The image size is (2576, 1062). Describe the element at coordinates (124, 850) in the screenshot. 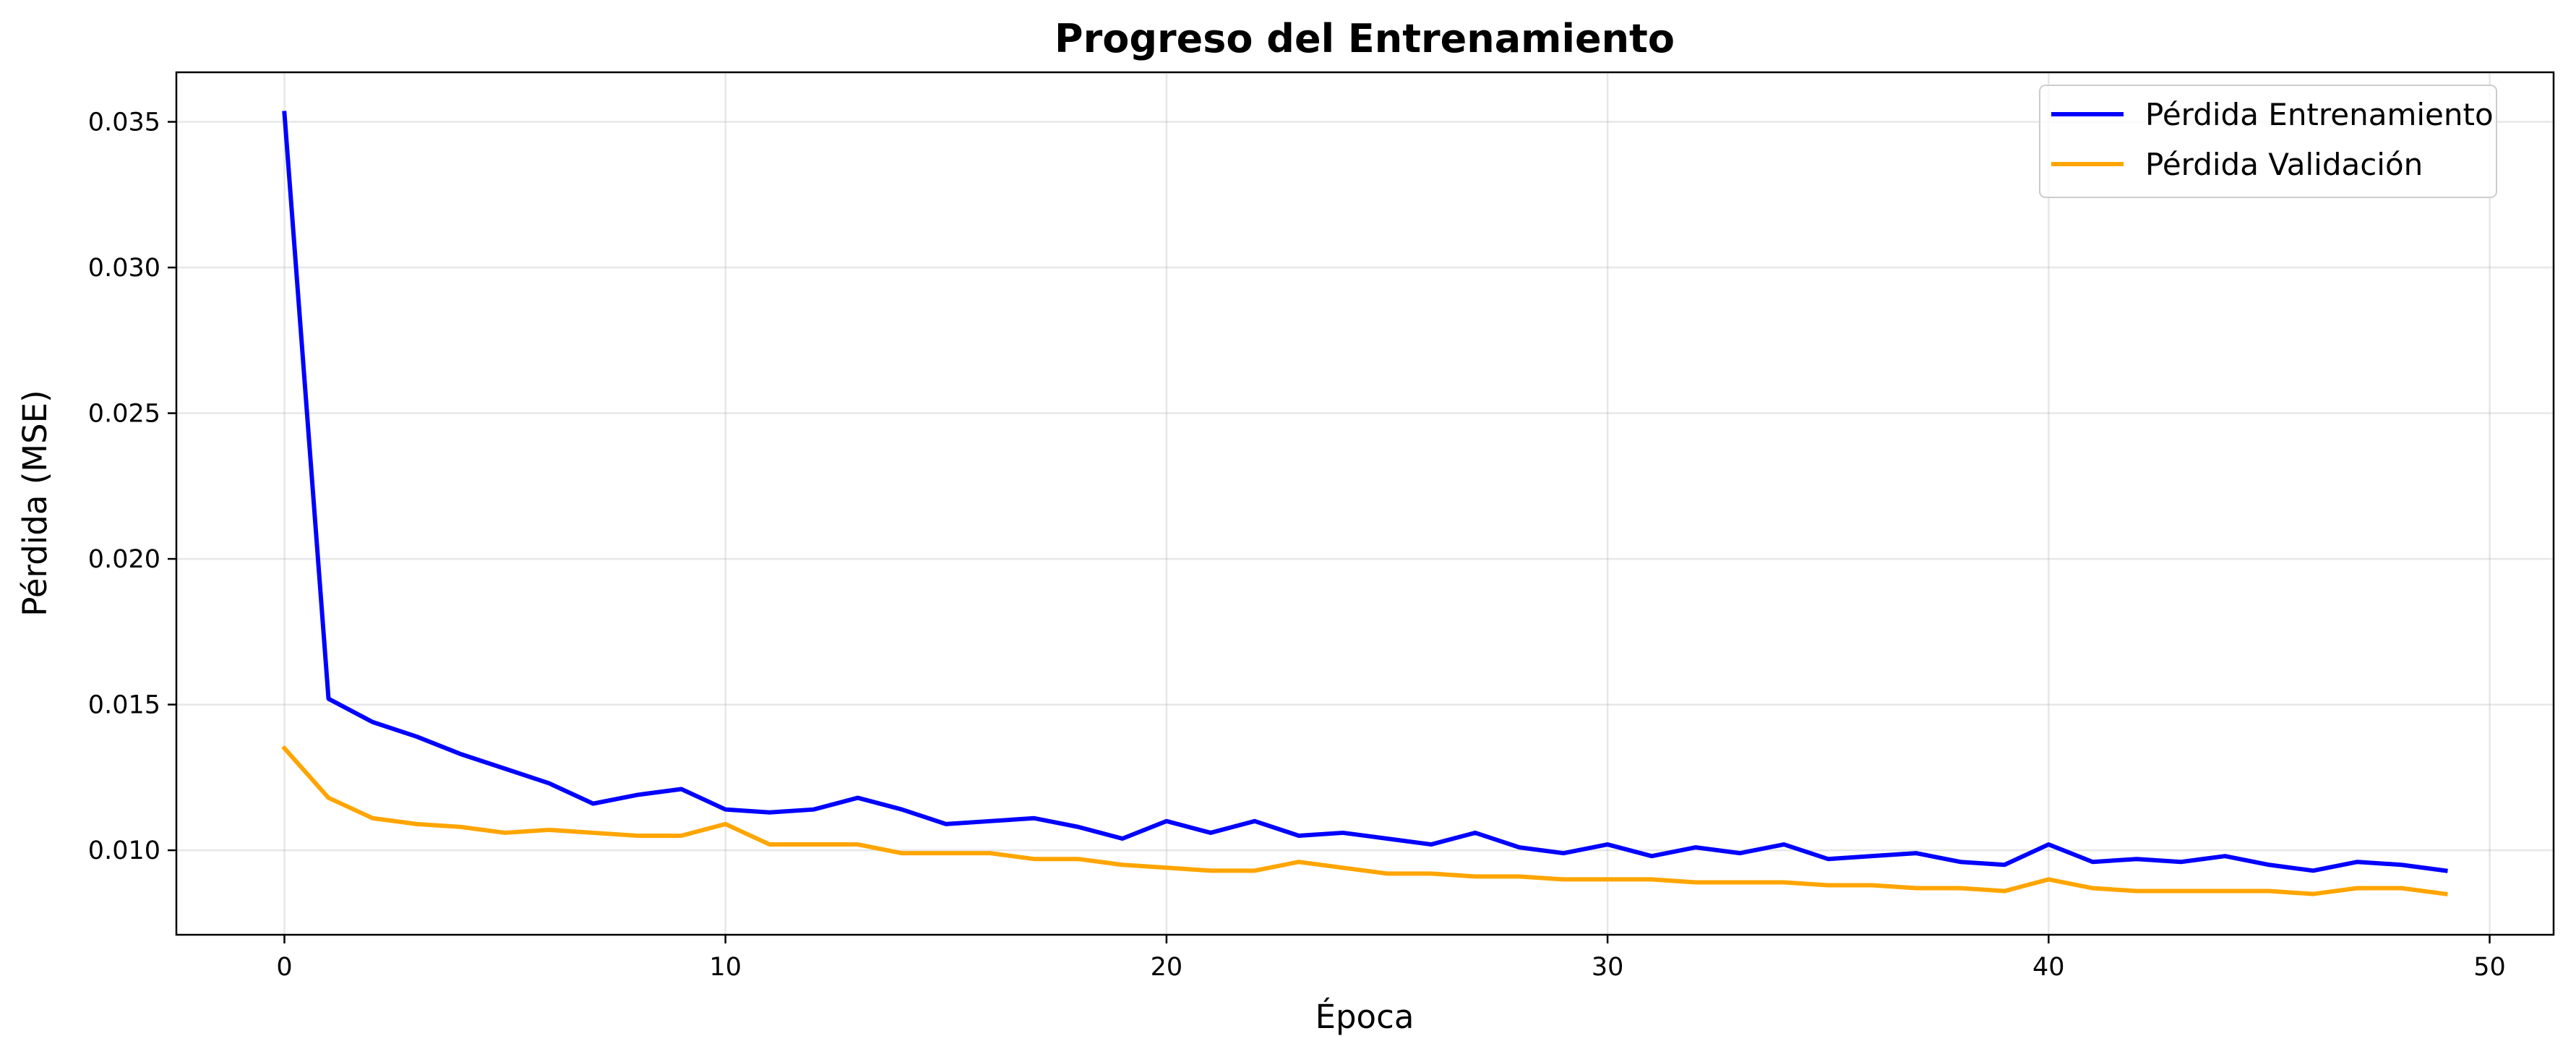

I see `y-tick-label: 0.010` at that location.